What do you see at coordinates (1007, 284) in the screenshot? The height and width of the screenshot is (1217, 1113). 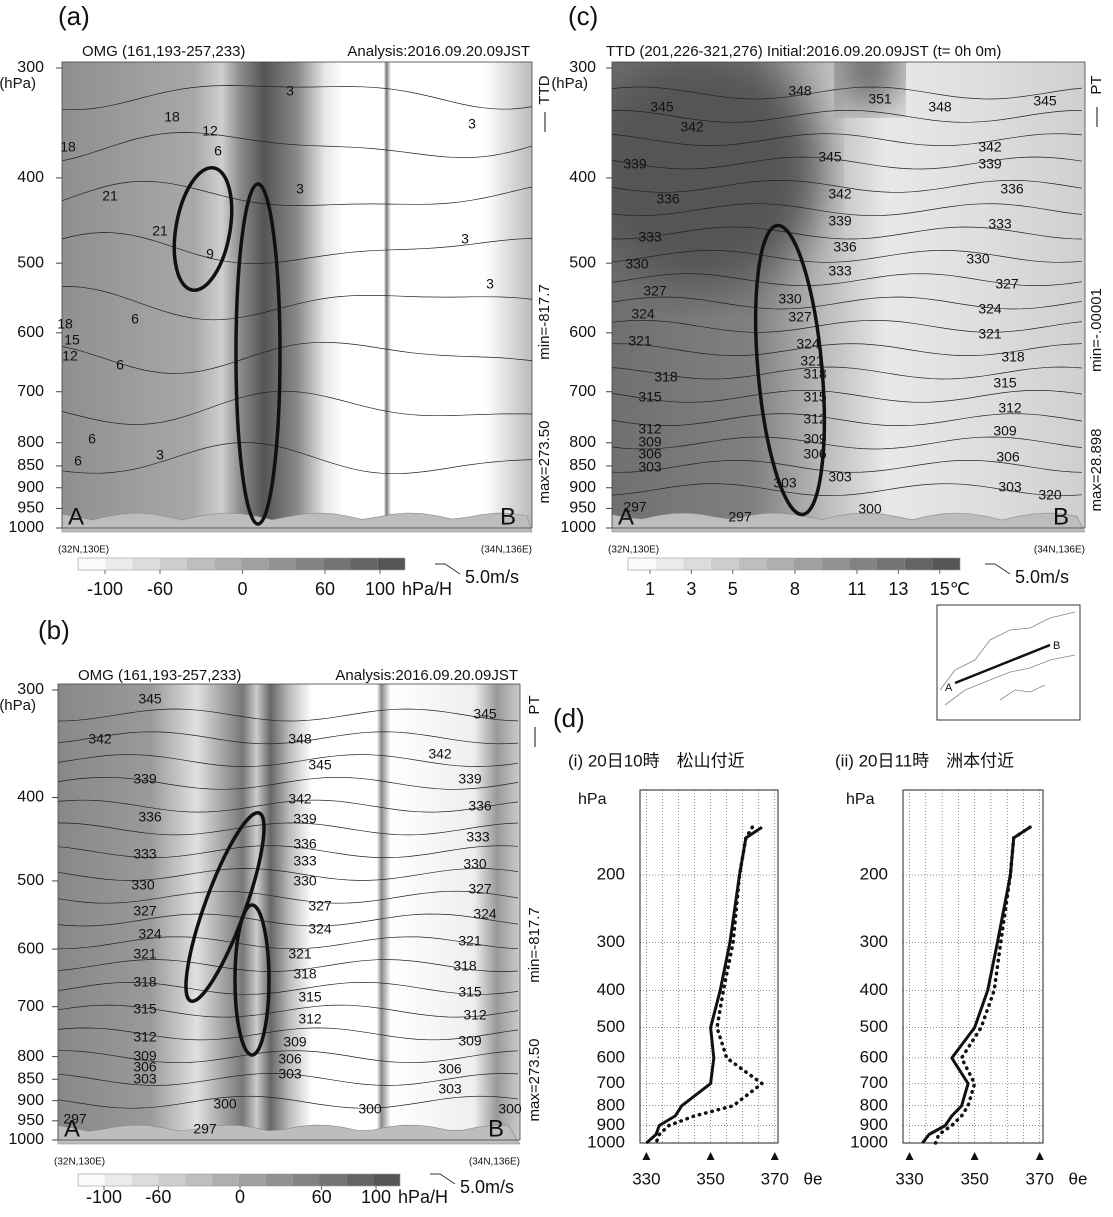 I see `contour-label: 327` at bounding box center [1007, 284].